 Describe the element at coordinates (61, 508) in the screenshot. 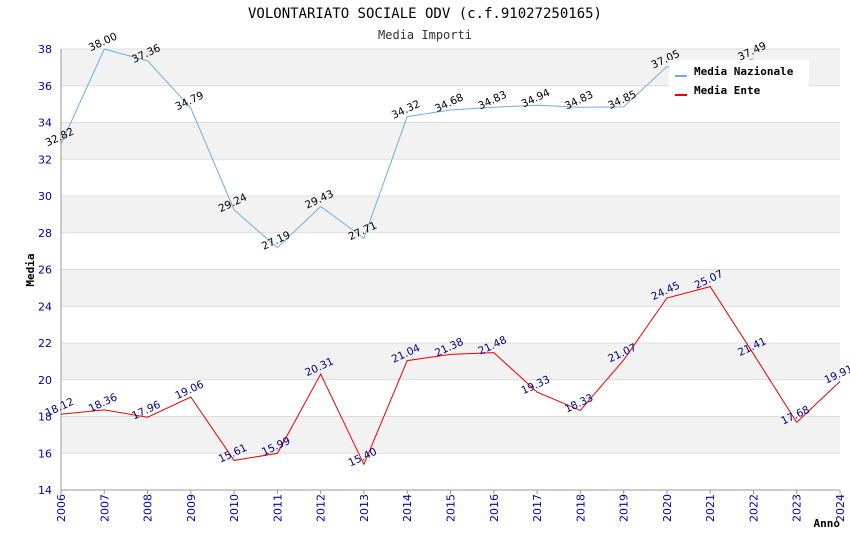

I see `x-tick-label: 2006` at that location.